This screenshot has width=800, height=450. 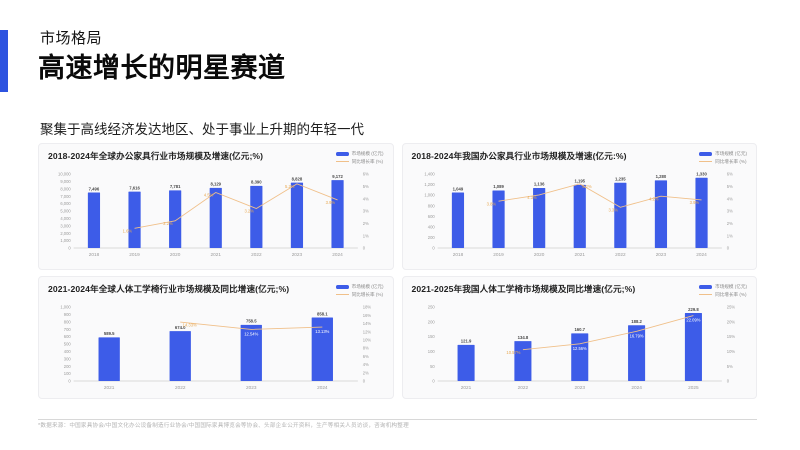 What do you see at coordinates (654, 198) in the screenshot?
I see `growth-line-label: 4.2%` at bounding box center [654, 198].